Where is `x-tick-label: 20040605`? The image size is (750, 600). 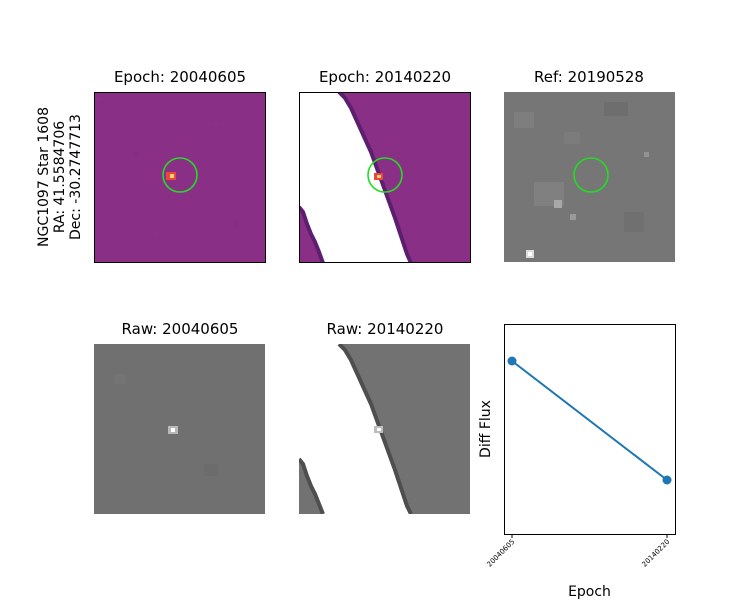 x-tick-label: 20040605 is located at coordinates (501, 553).